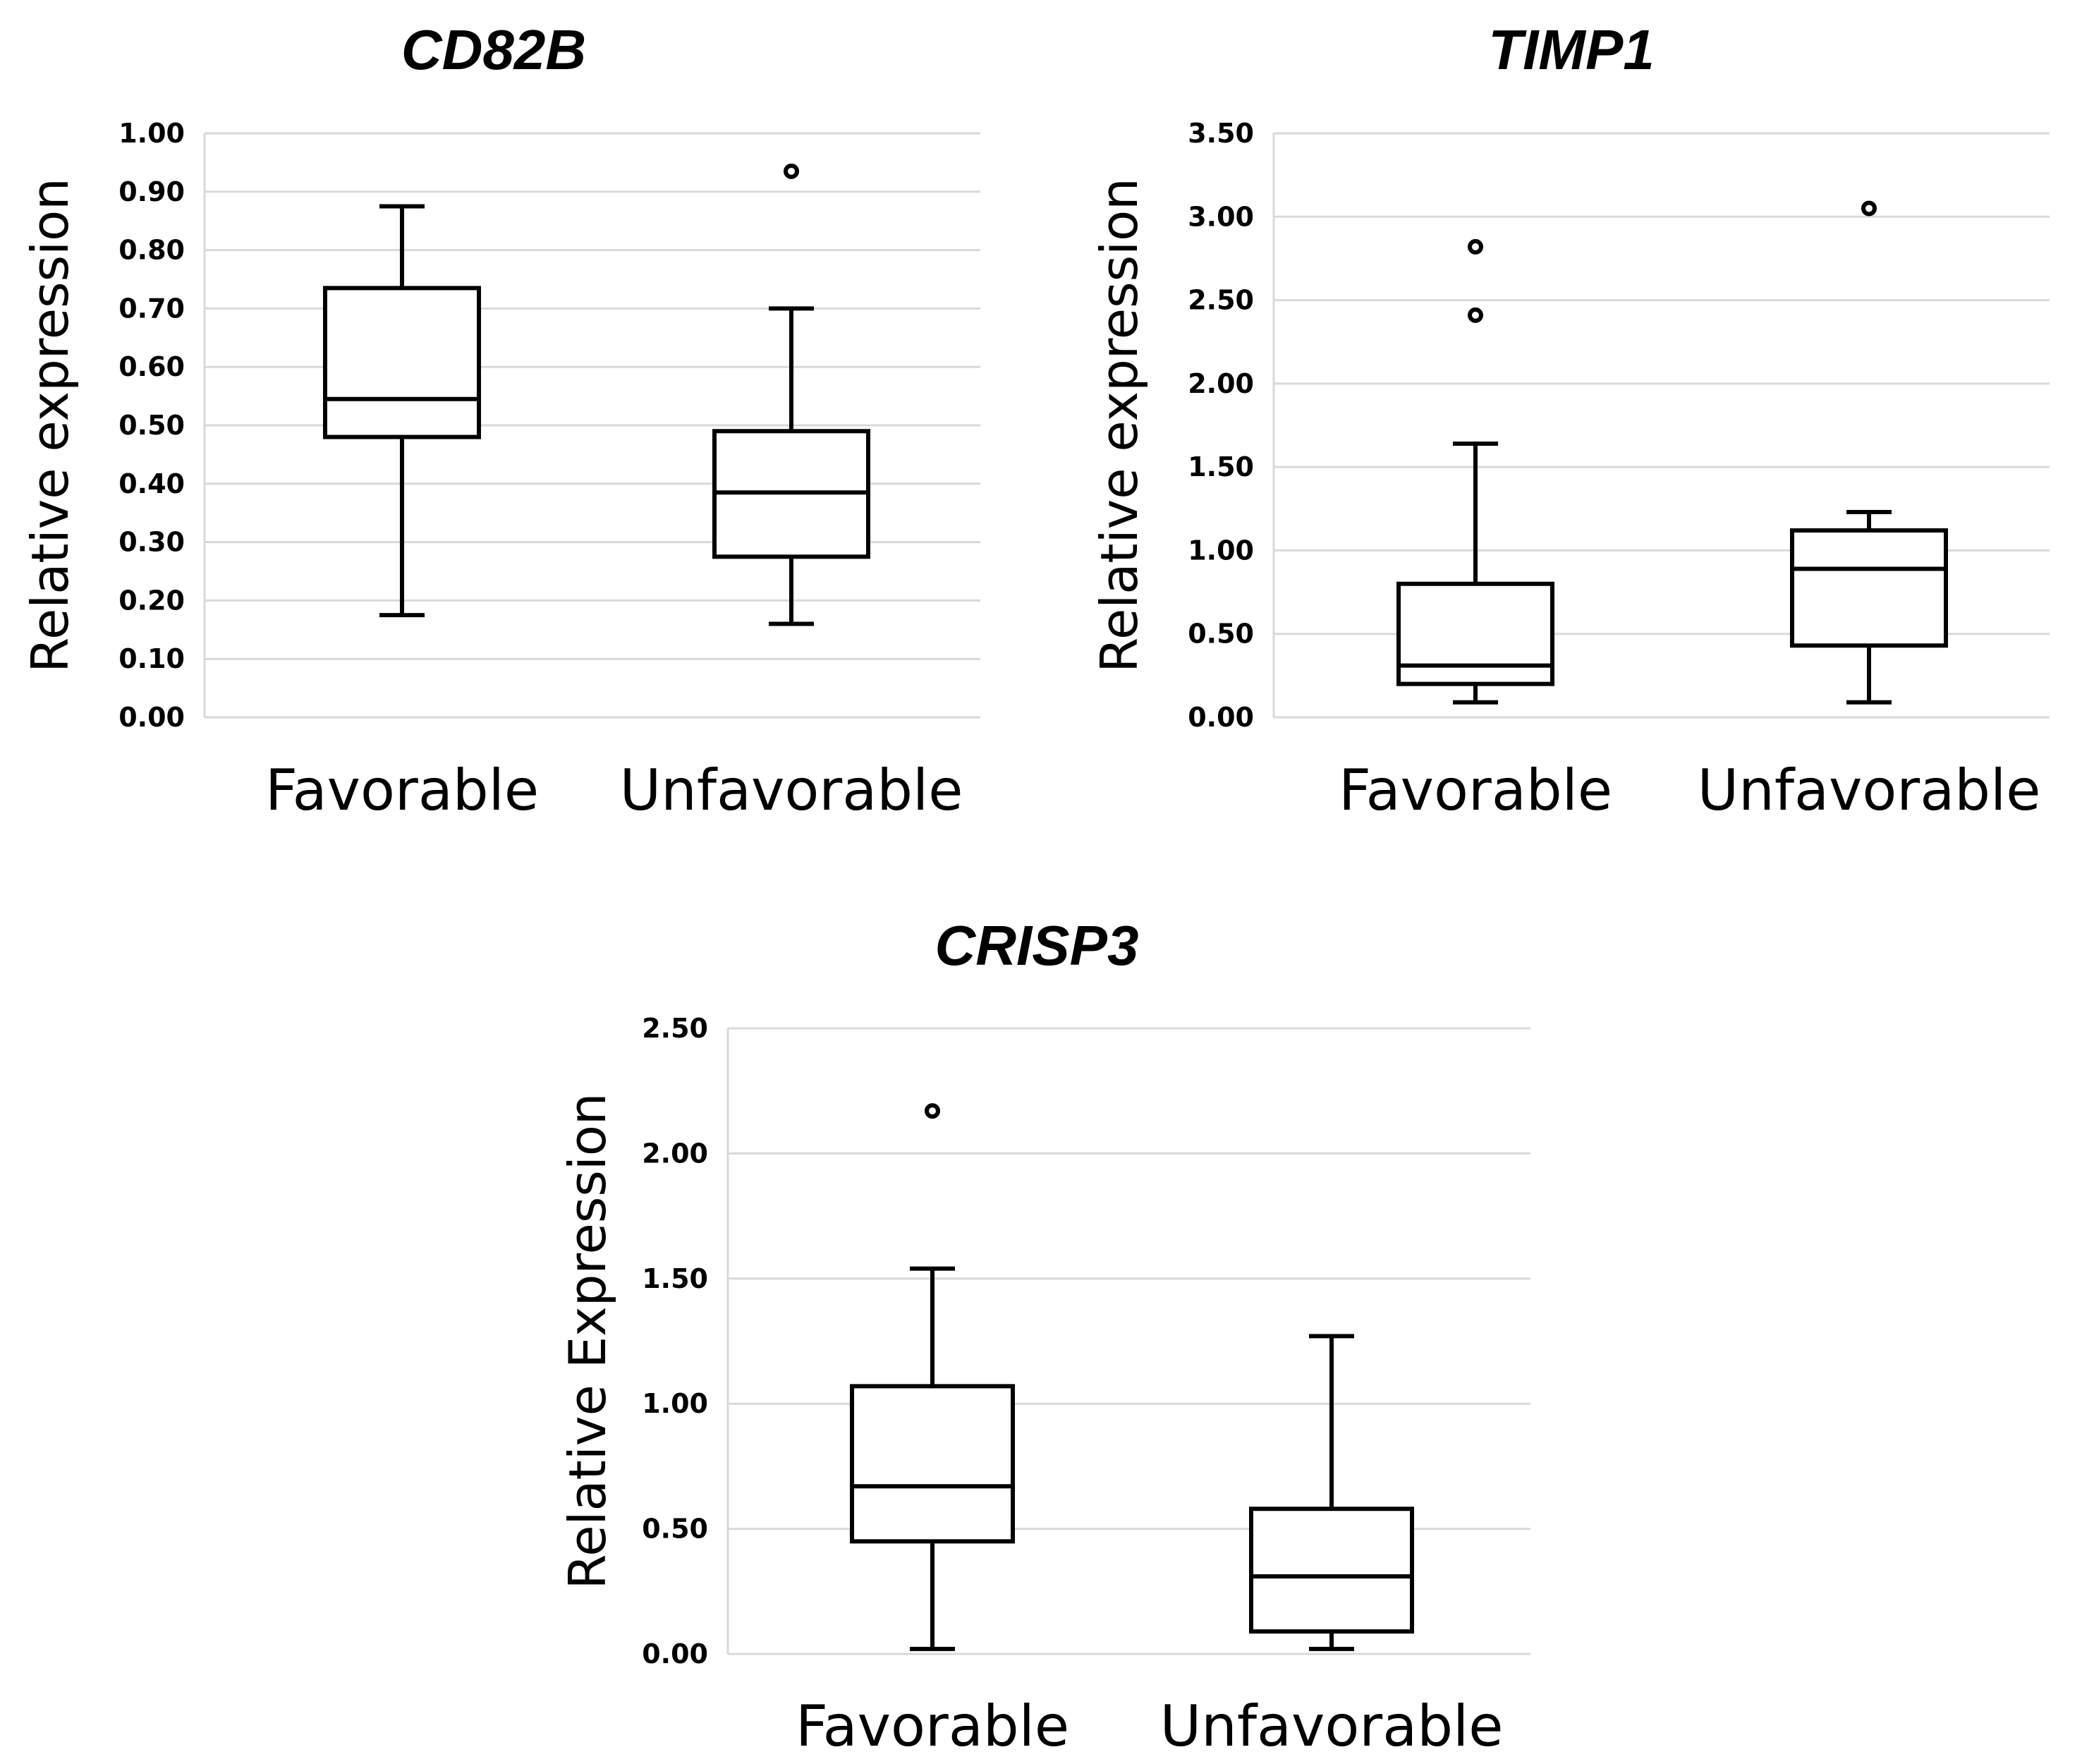 The height and width of the screenshot is (1764, 2082). Describe the element at coordinates (1221, 717) in the screenshot. I see `timp1-ytick-label: 0.00` at that location.